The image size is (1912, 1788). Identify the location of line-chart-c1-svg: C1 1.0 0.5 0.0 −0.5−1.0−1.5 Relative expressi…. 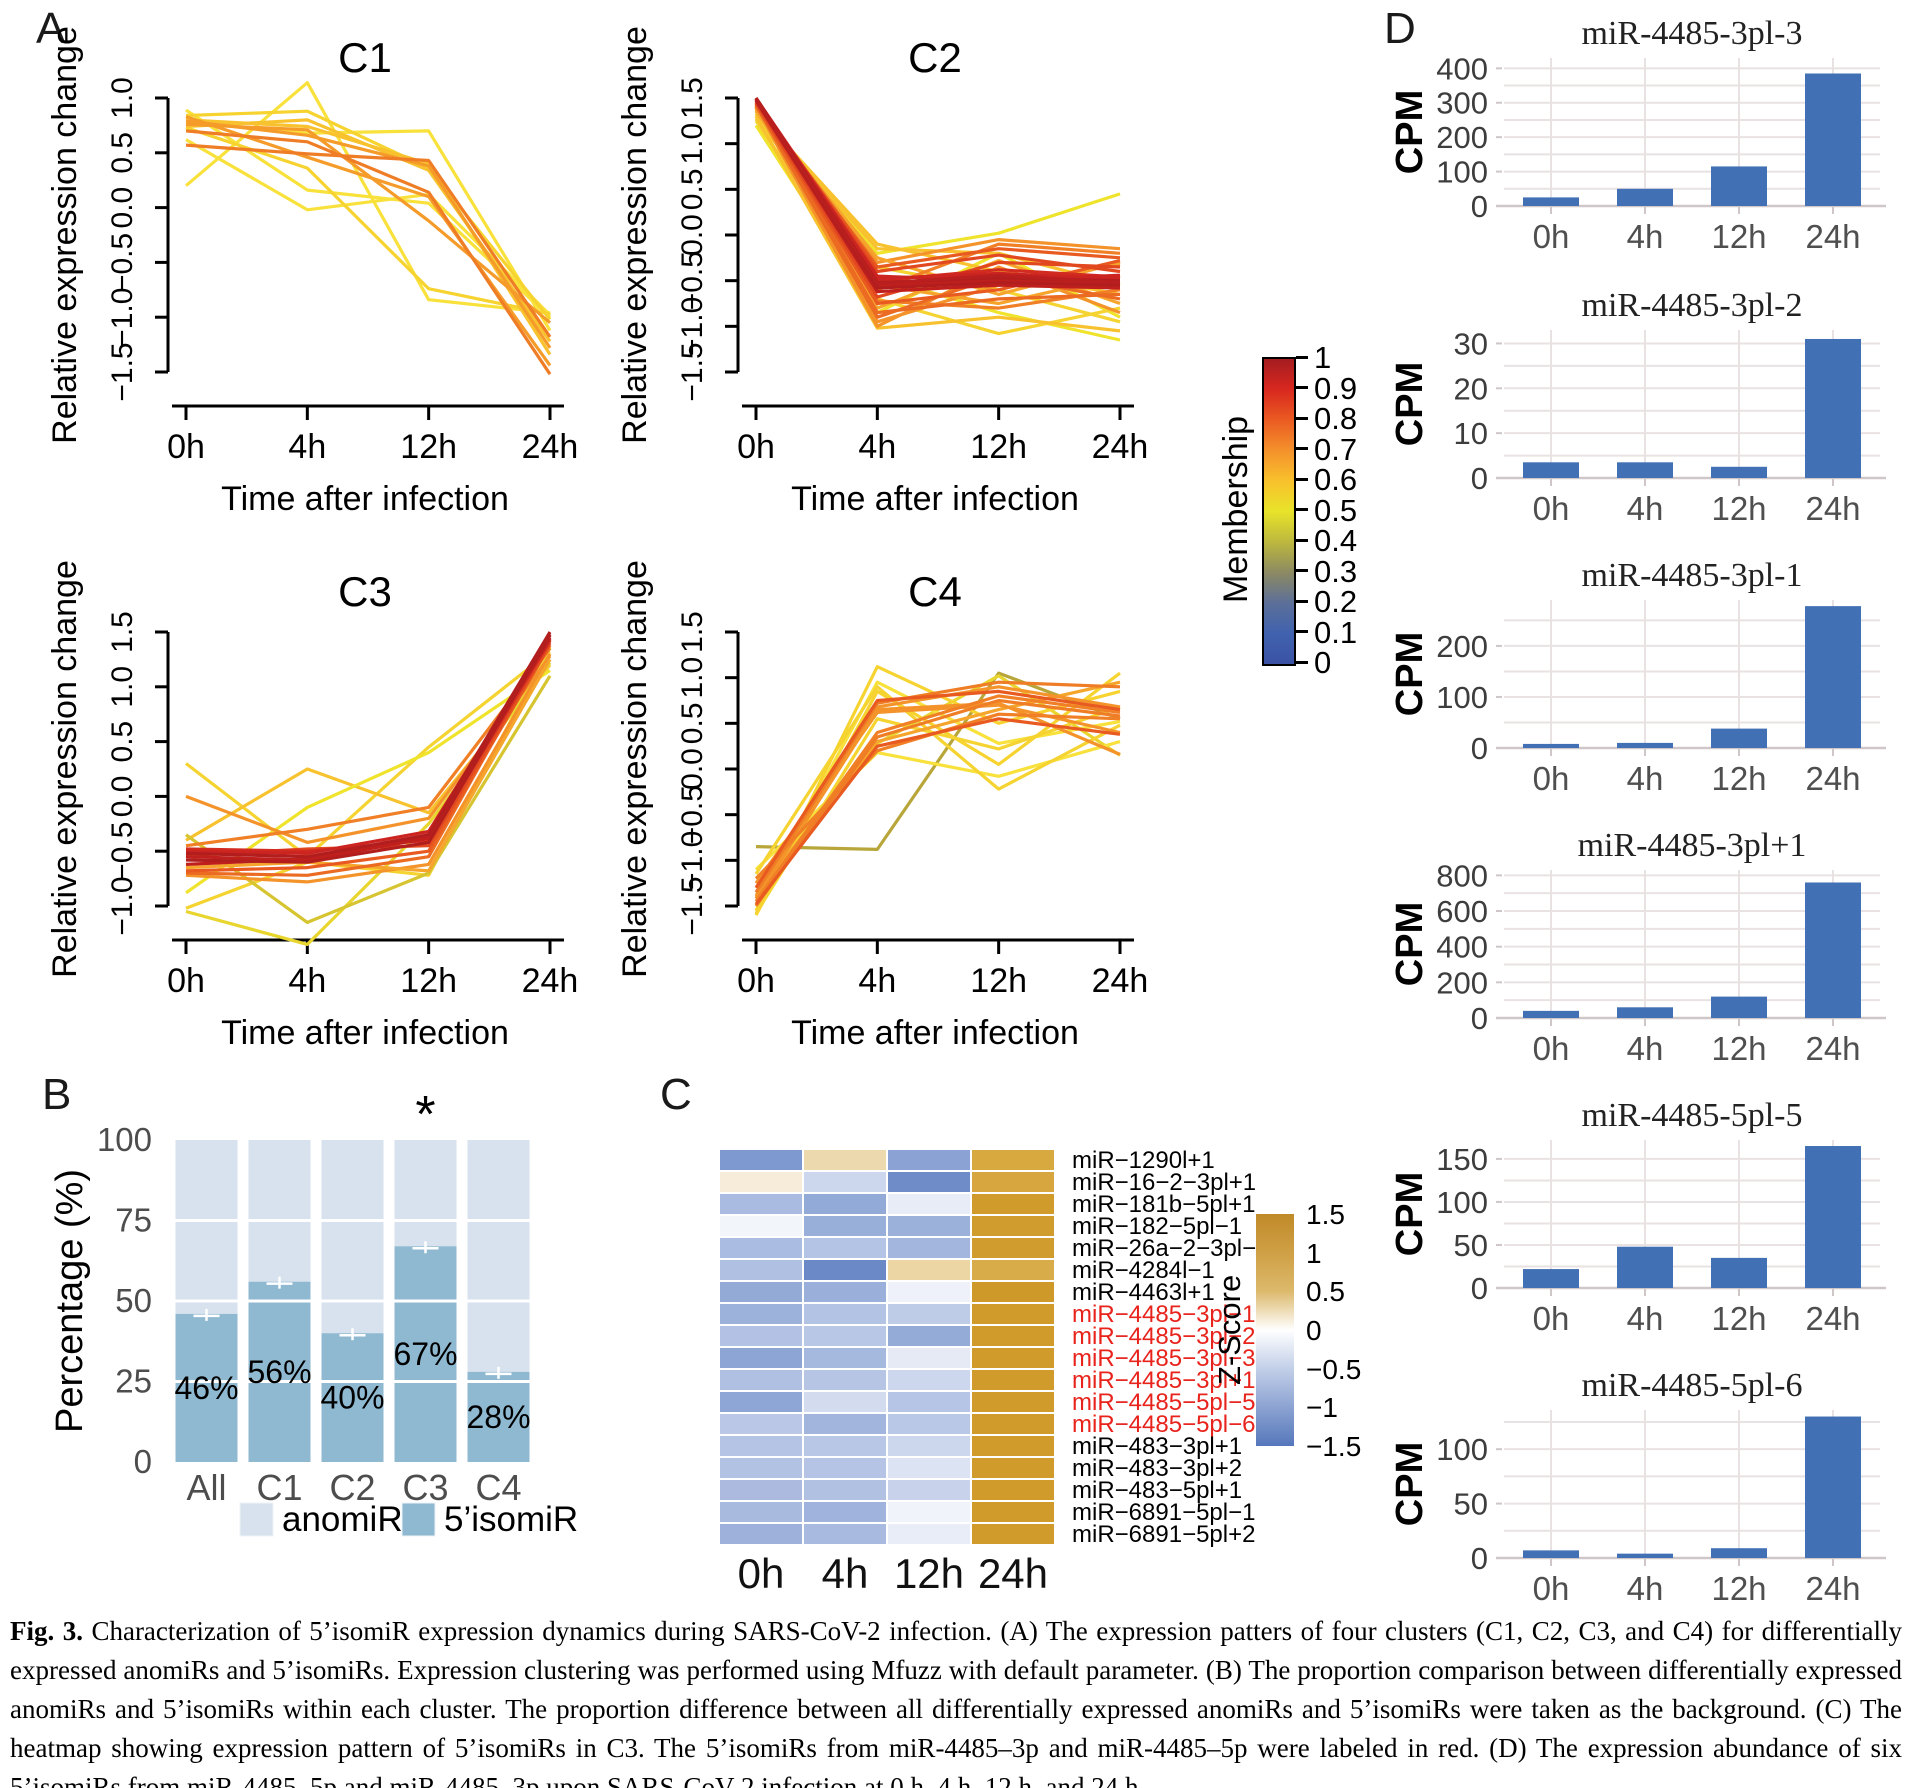
(312, 272).